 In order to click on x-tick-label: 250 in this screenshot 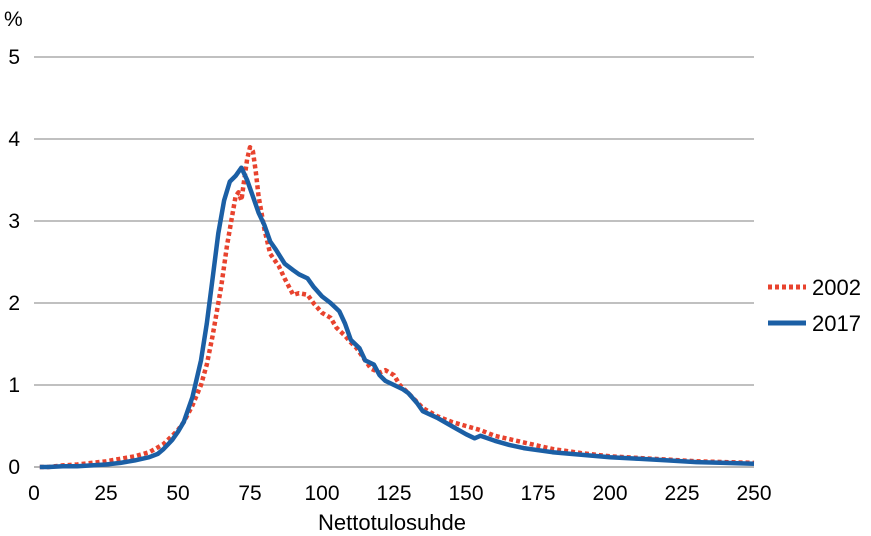, I will do `click(753, 493)`.